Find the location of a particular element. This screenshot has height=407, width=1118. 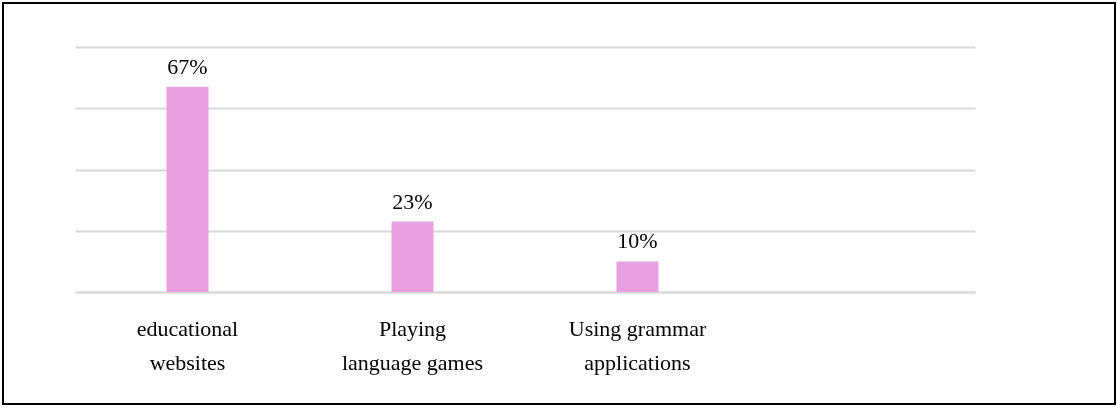

data-label: 67% is located at coordinates (187, 66).